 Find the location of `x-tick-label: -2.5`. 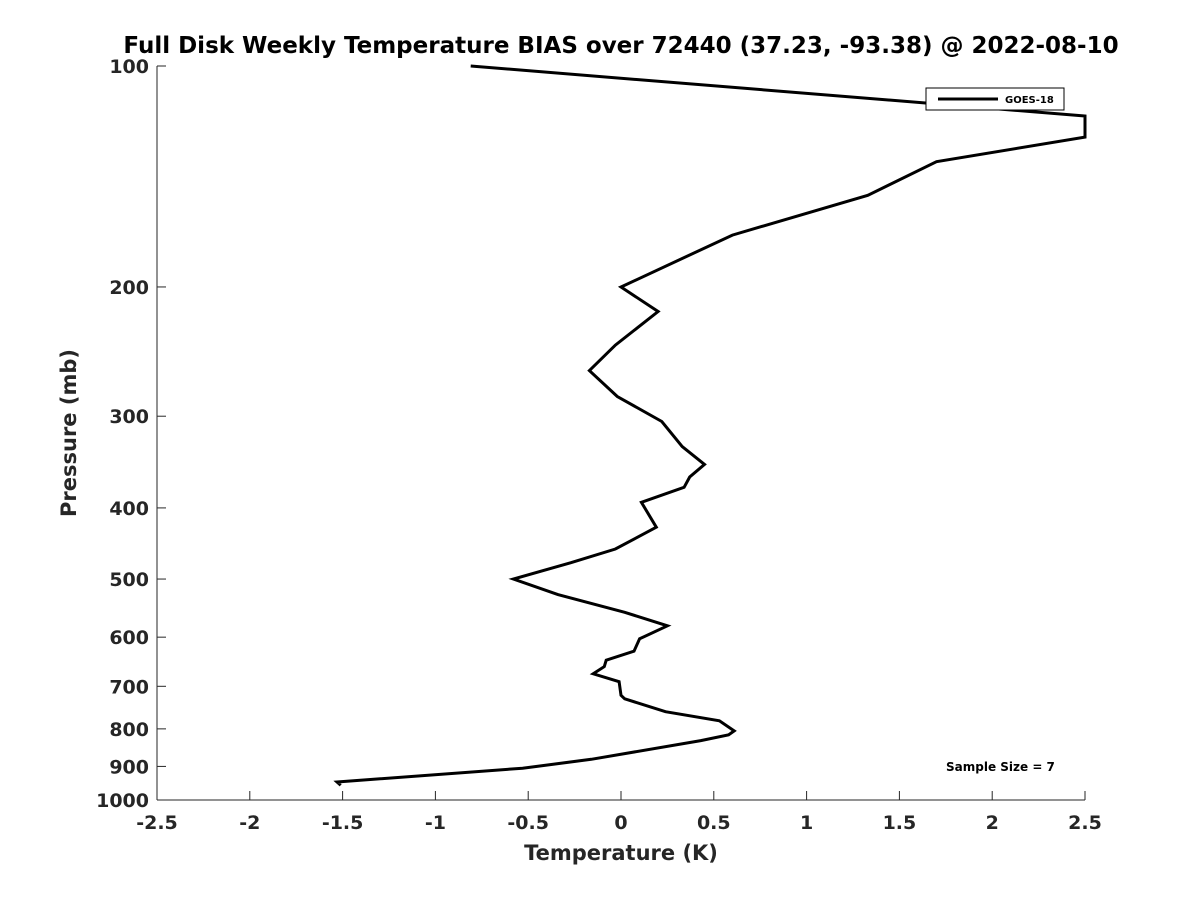

x-tick-label: -2.5 is located at coordinates (157, 823).